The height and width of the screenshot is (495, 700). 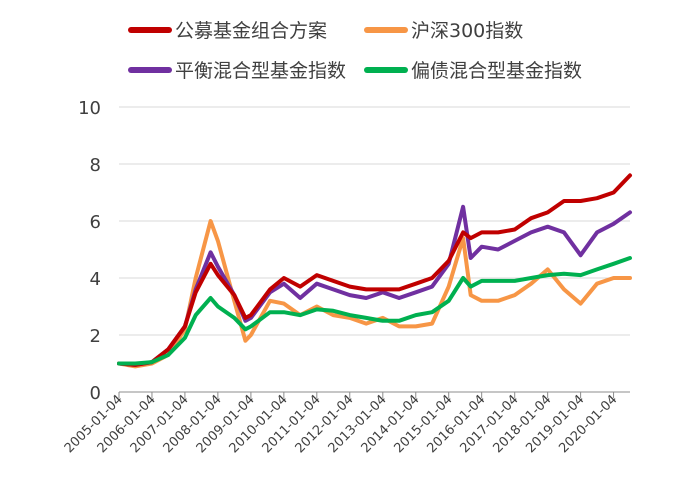 I want to click on y-tick-label: 0, so click(x=95, y=393).